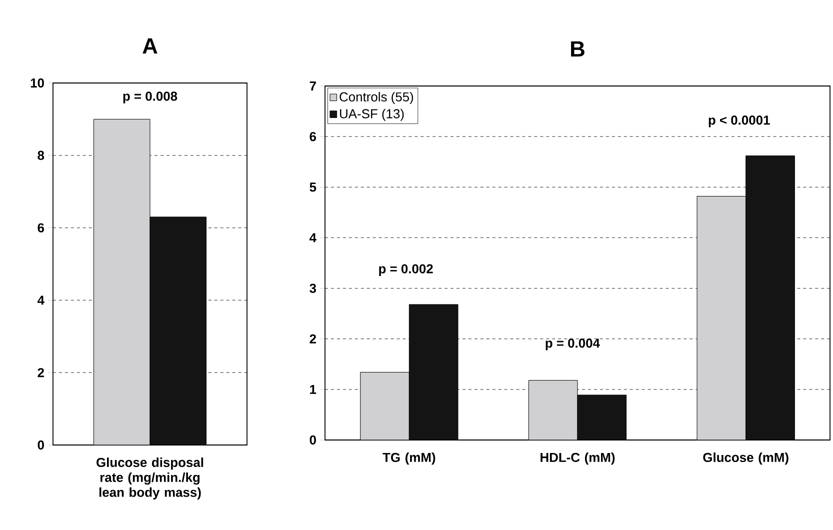 This screenshot has width=833, height=530. What do you see at coordinates (313, 86) in the screenshot?
I see `y-tick-label: 7` at bounding box center [313, 86].